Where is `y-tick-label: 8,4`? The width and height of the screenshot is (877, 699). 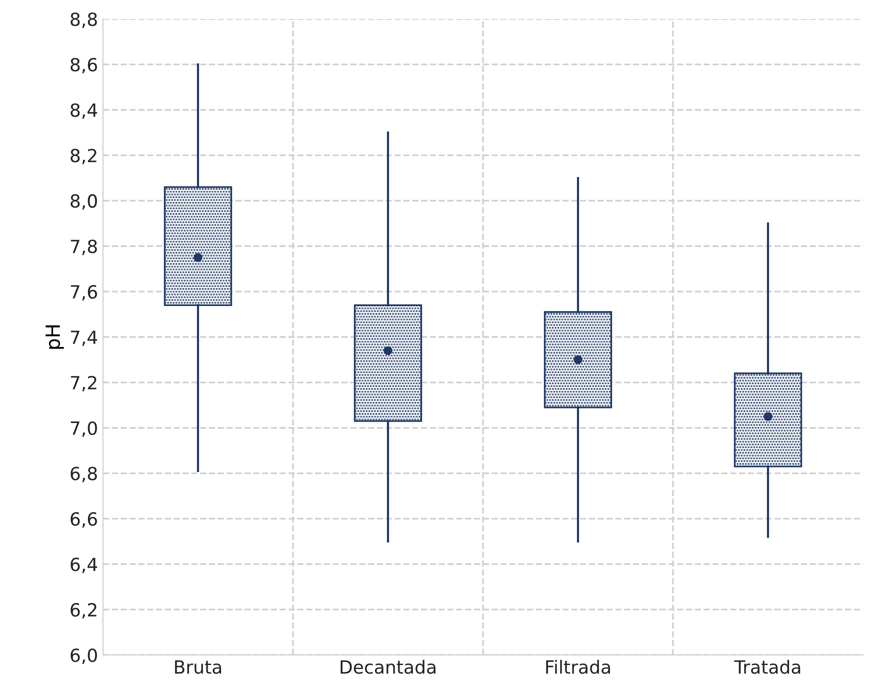
y-tick-label: 8,4 is located at coordinates (84, 111).